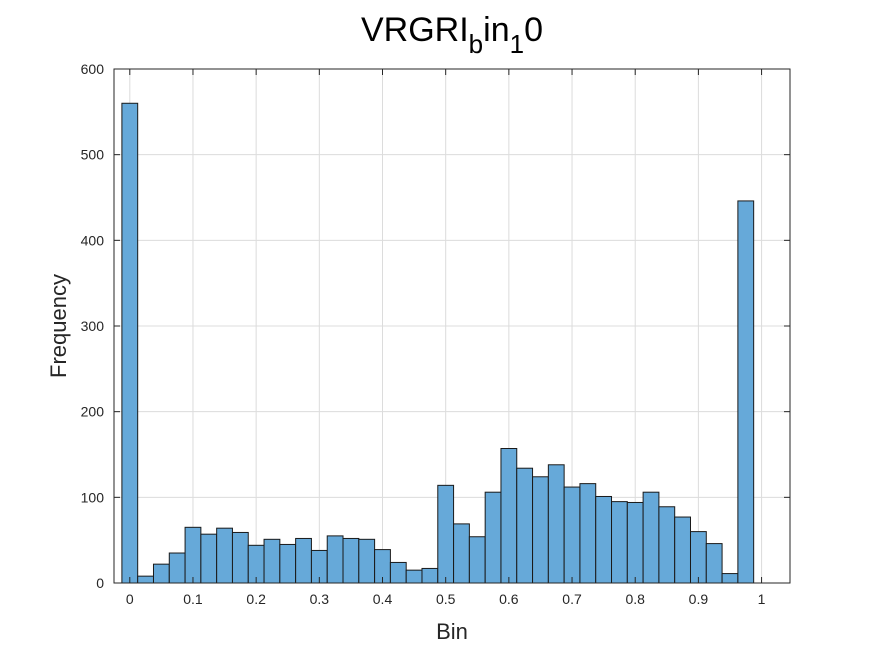 This screenshot has height=656, width=875. Describe the element at coordinates (635, 599) in the screenshot. I see `x-tick-label: 0.8` at that location.